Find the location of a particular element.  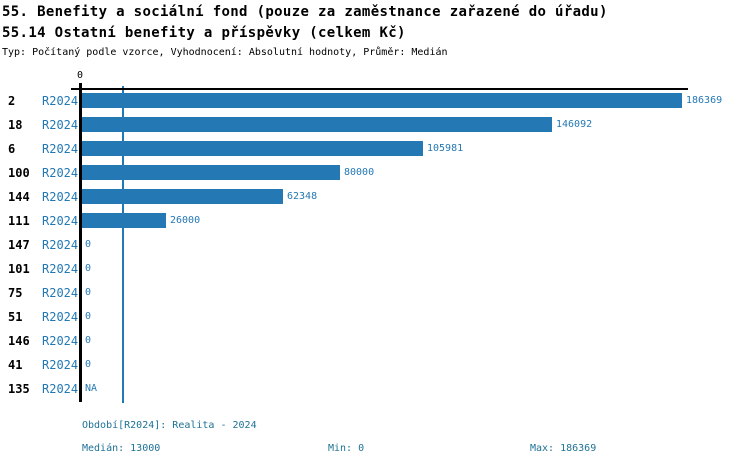

bar-value-label: 186369 is located at coordinates (704, 100).